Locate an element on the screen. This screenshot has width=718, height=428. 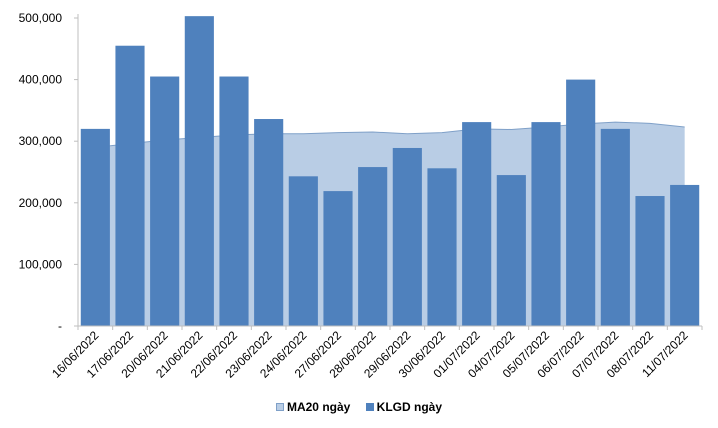
bar-29/06/2022 is located at coordinates (407, 236).